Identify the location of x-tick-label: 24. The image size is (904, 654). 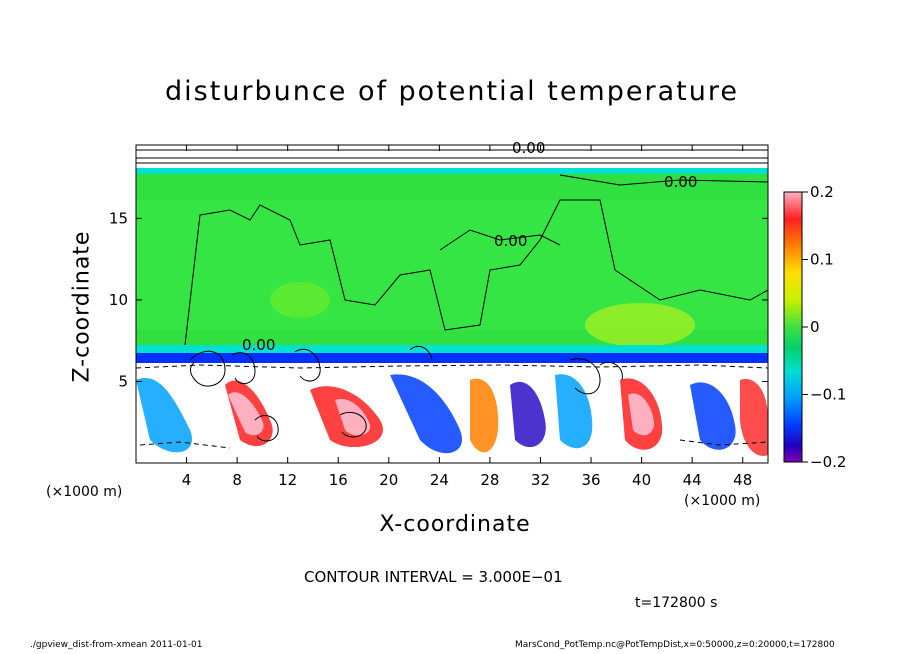
(439, 480).